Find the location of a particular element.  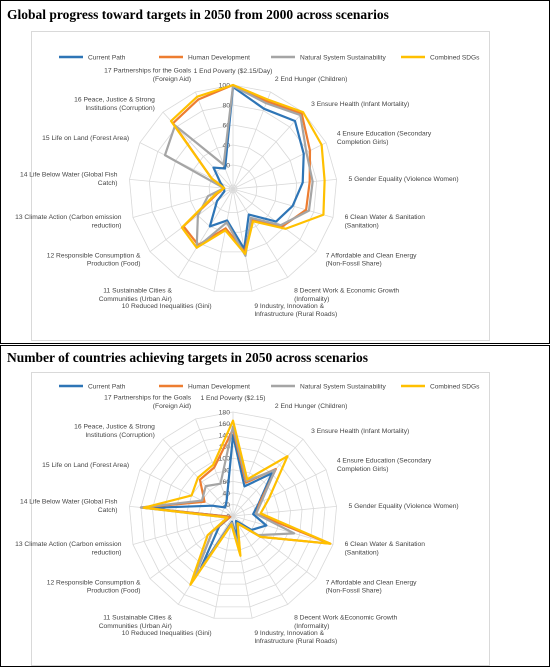

category-label-1: 1 End Poverty ($2.15) is located at coordinates (232, 398).